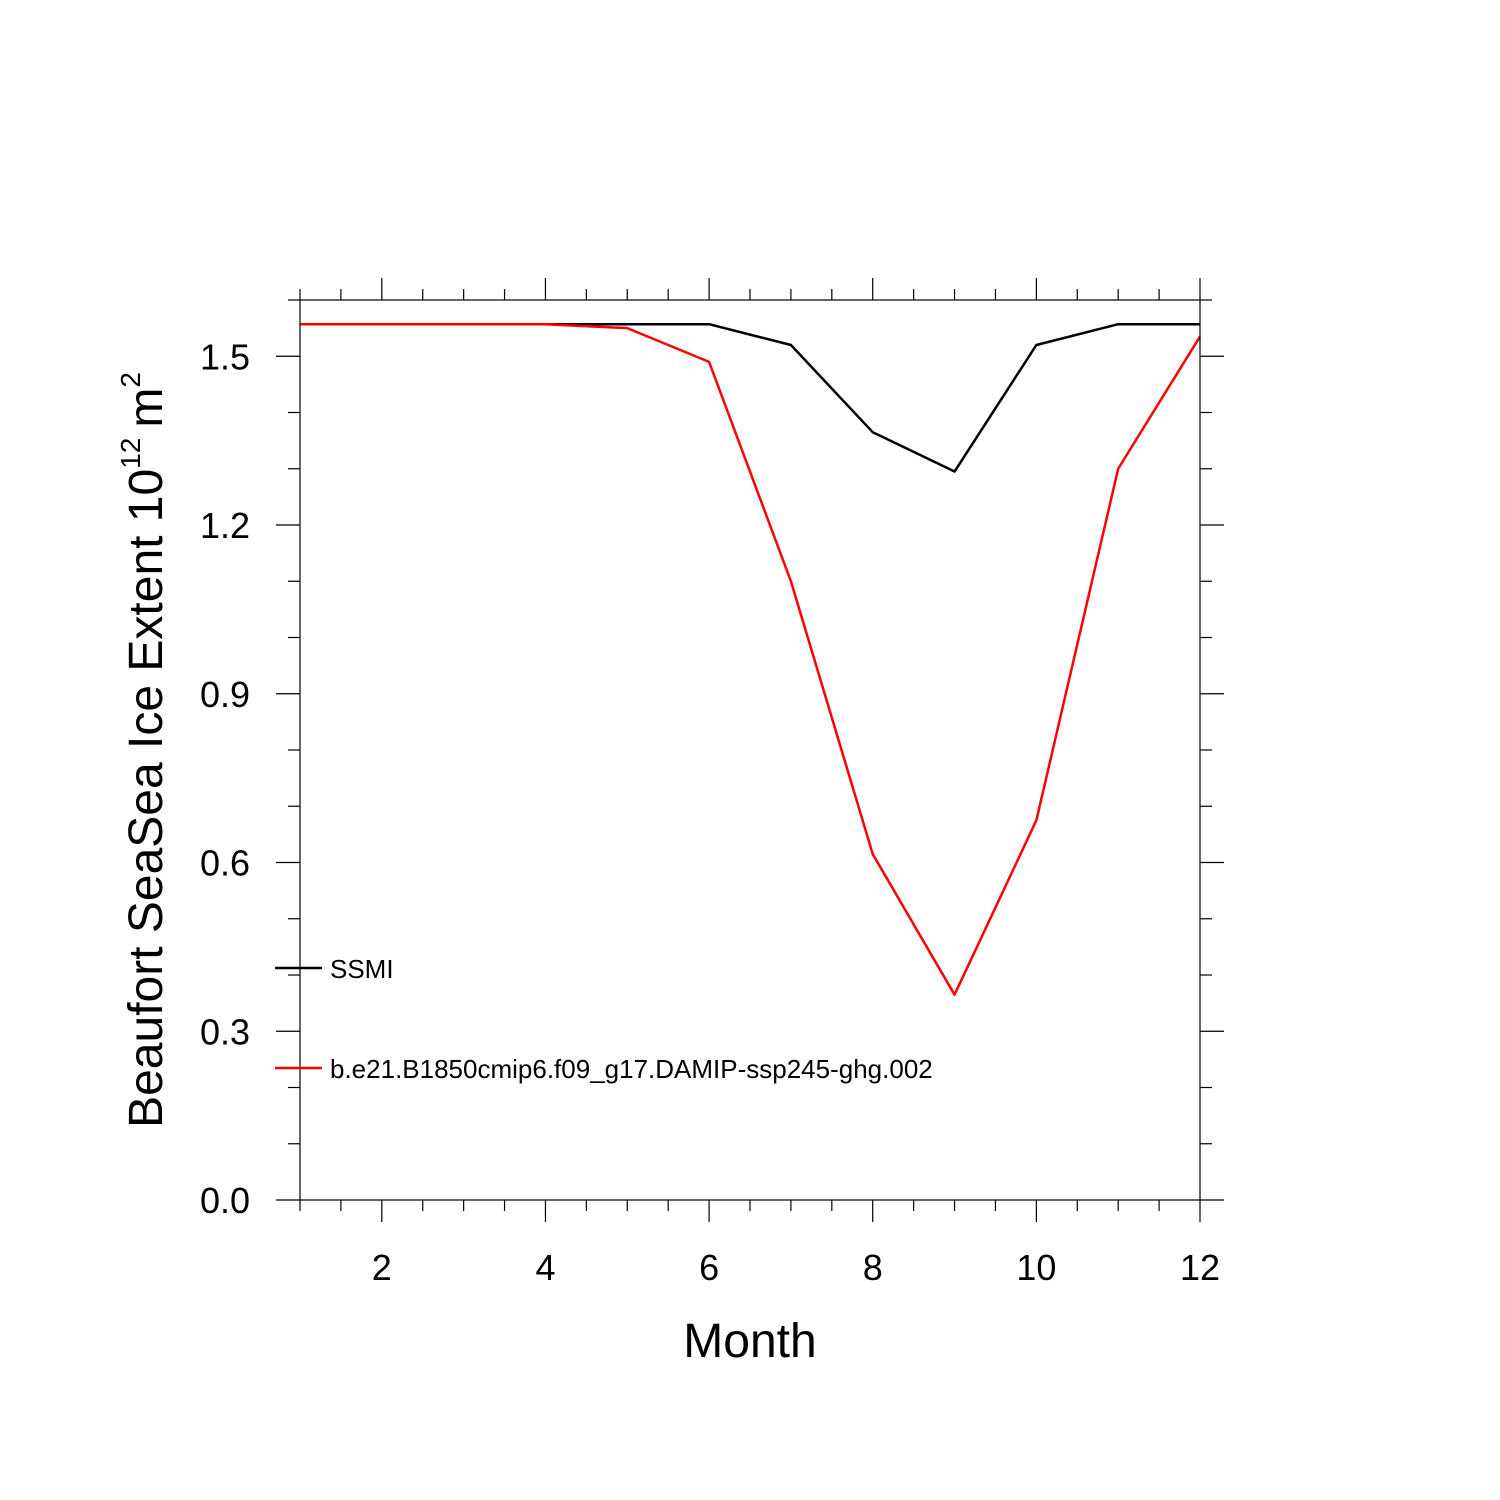  What do you see at coordinates (873, 1267) in the screenshot?
I see `x-tick-label: 8` at bounding box center [873, 1267].